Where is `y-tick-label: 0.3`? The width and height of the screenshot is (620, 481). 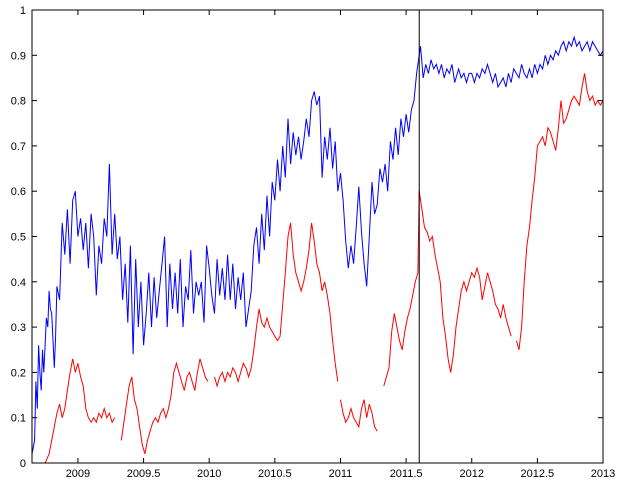 y-tick-label: 0.3 is located at coordinates (18, 328).